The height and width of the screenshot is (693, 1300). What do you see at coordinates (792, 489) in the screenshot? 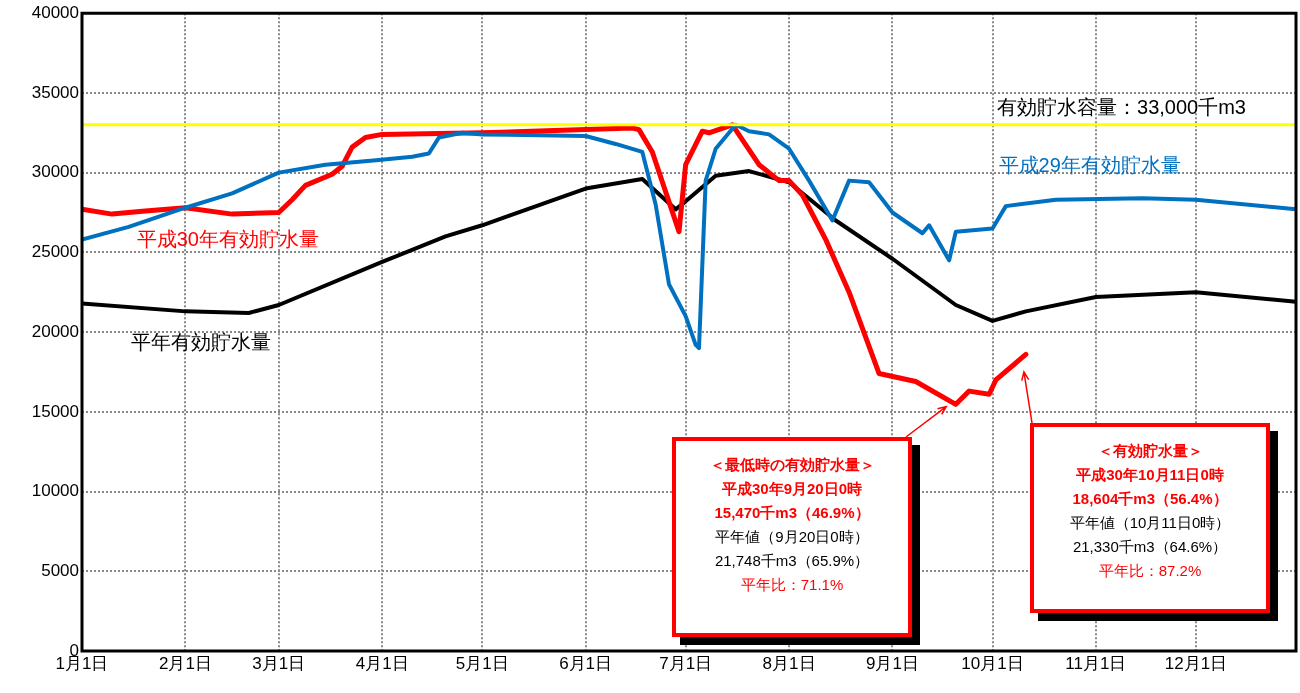
I see `annotation: 平成30年9月20日0時` at bounding box center [792, 489].